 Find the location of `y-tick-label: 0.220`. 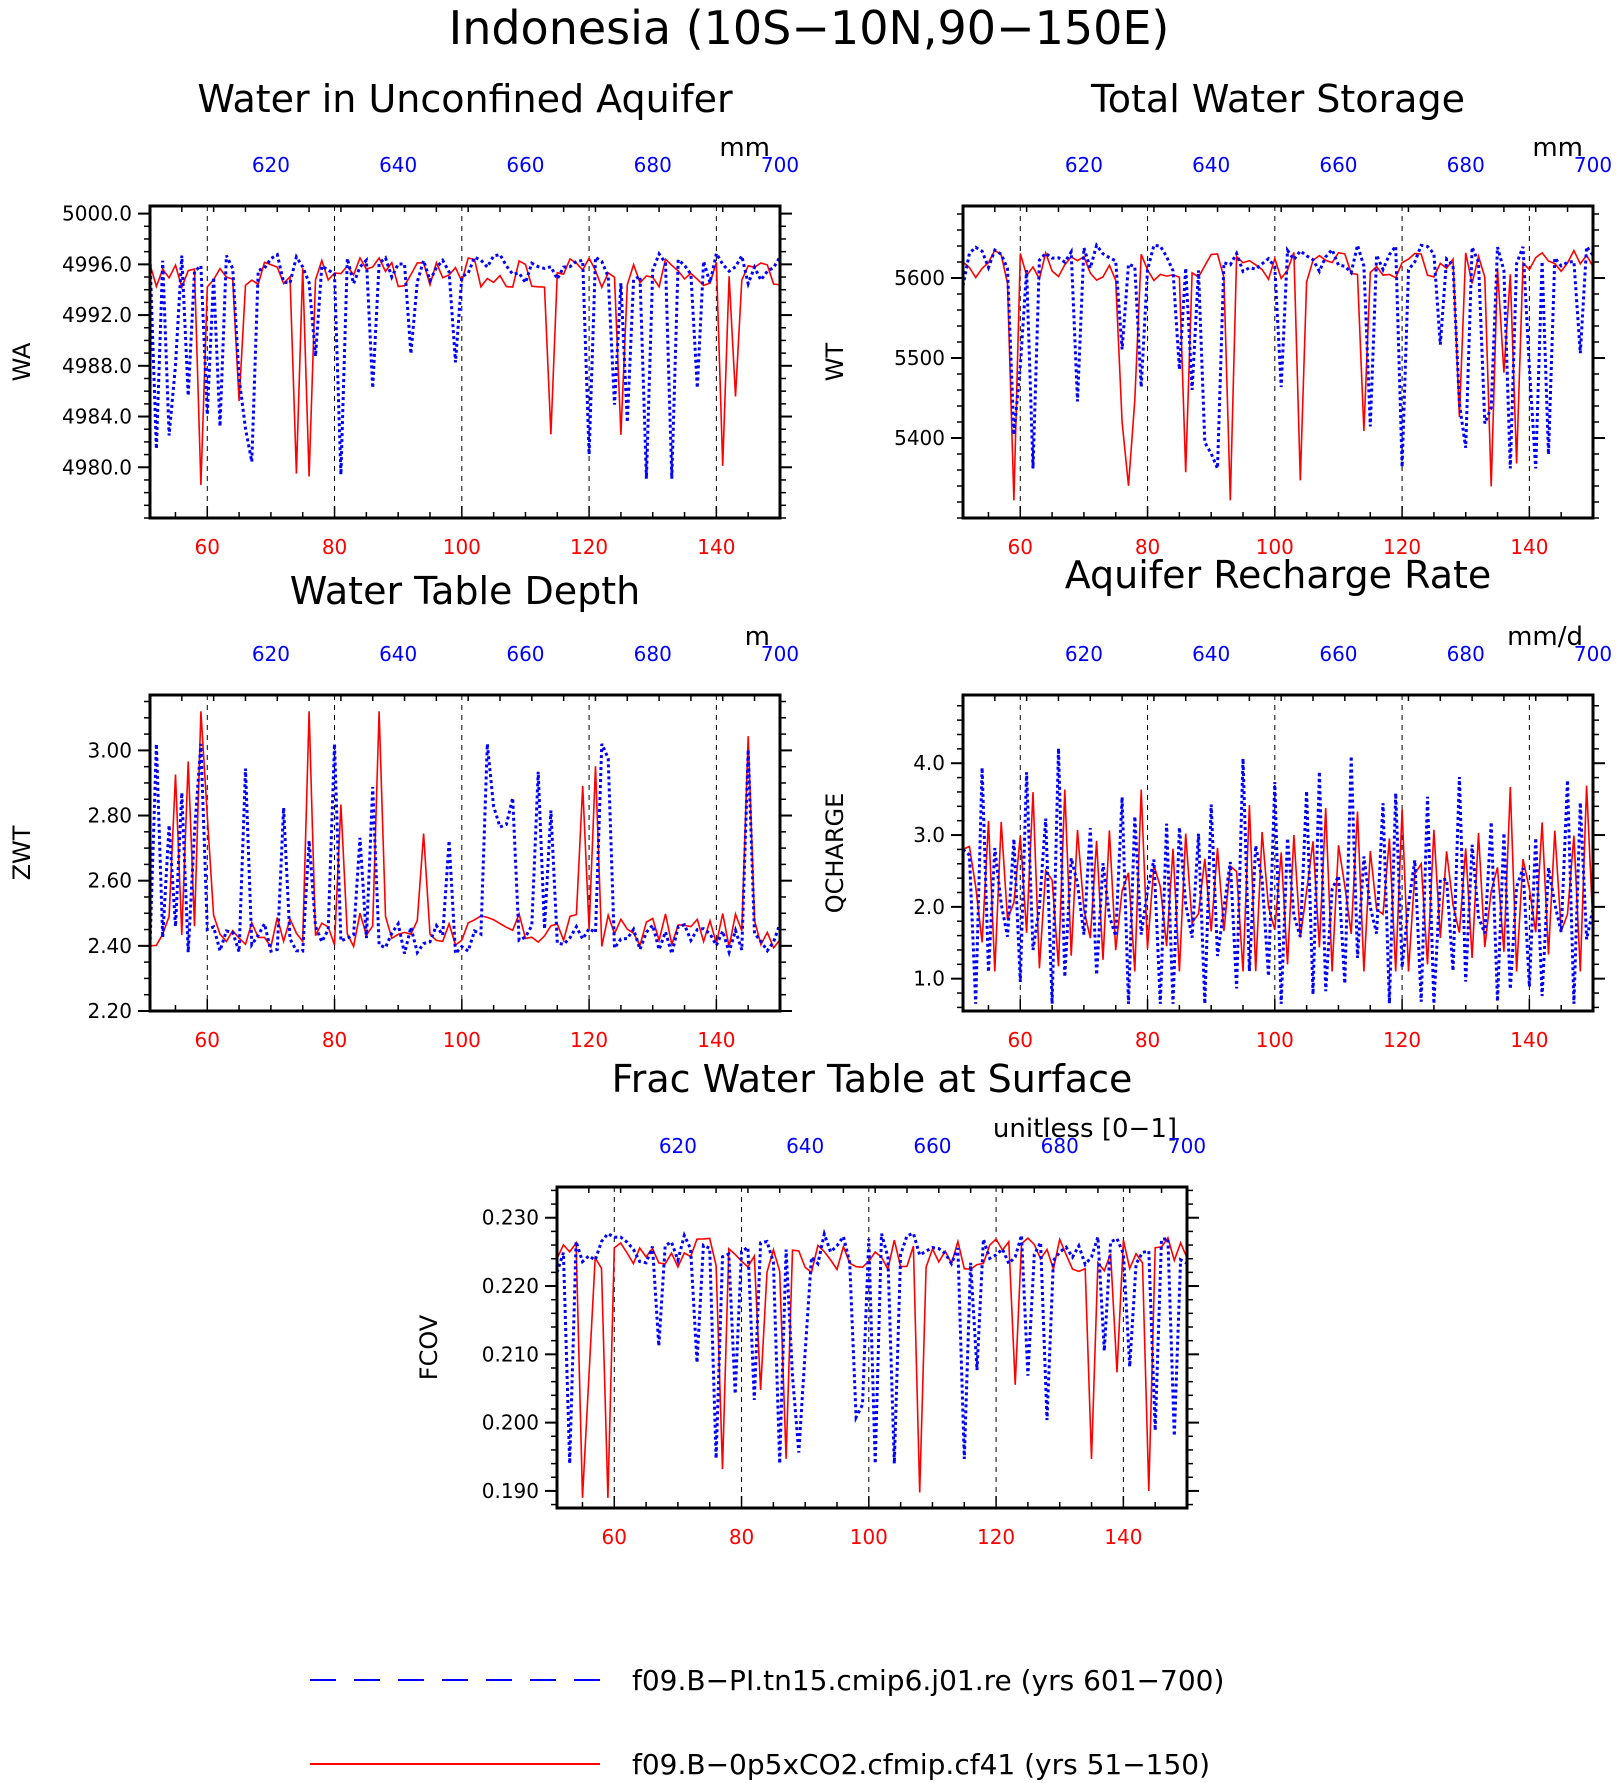

y-tick-label: 0.220 is located at coordinates (510, 1286).